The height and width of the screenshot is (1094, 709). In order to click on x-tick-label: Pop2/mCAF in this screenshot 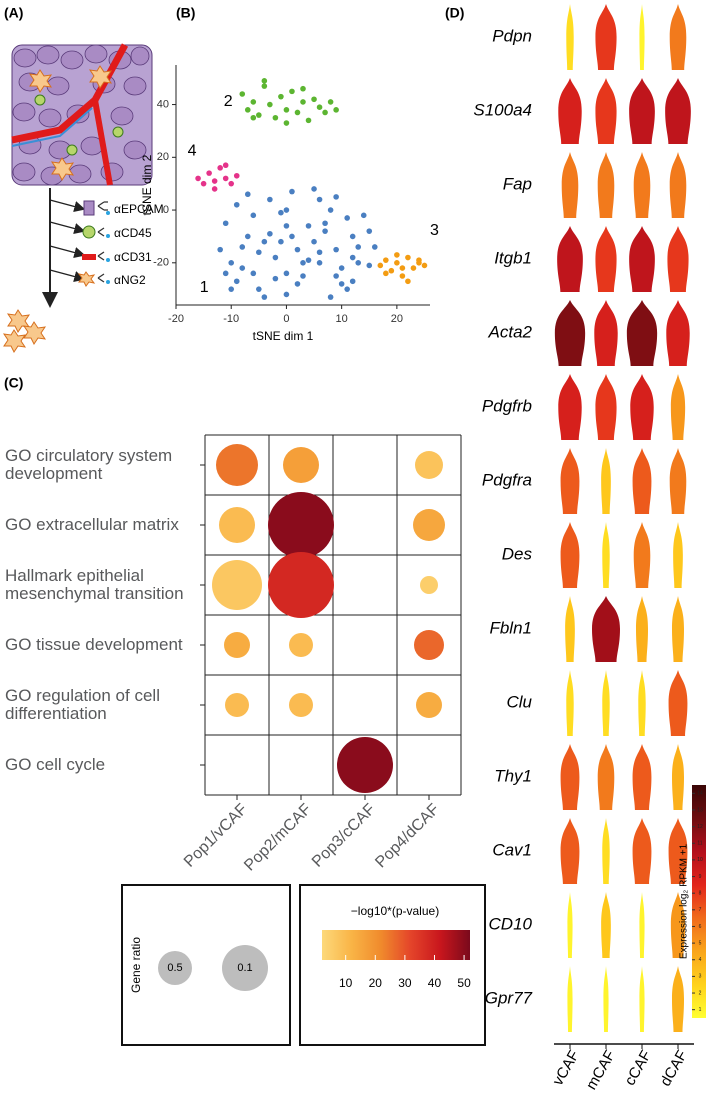, I will do `click(278, 838)`.